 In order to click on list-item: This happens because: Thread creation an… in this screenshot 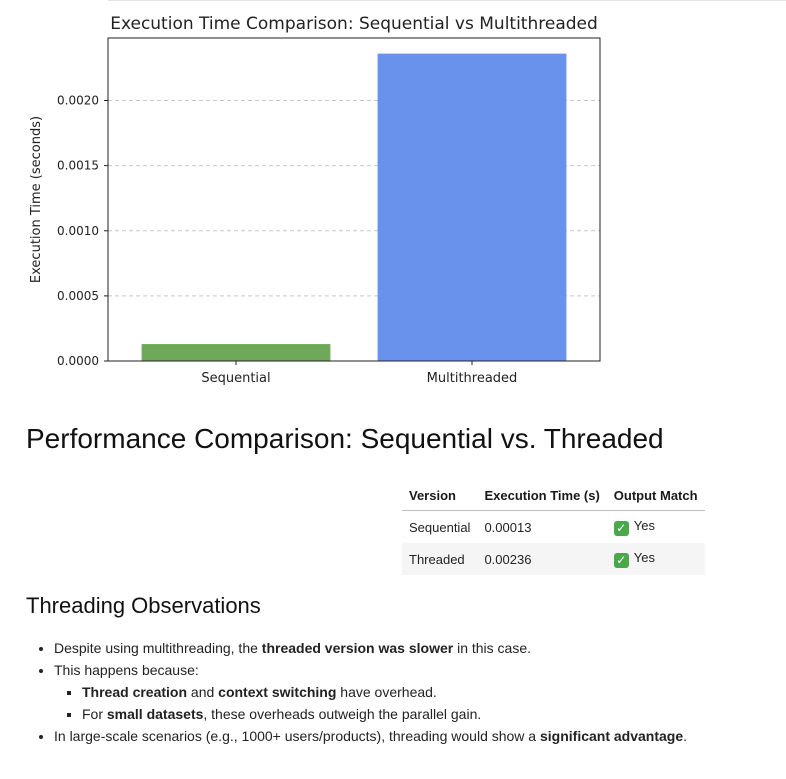, I will do `click(420, 692)`.